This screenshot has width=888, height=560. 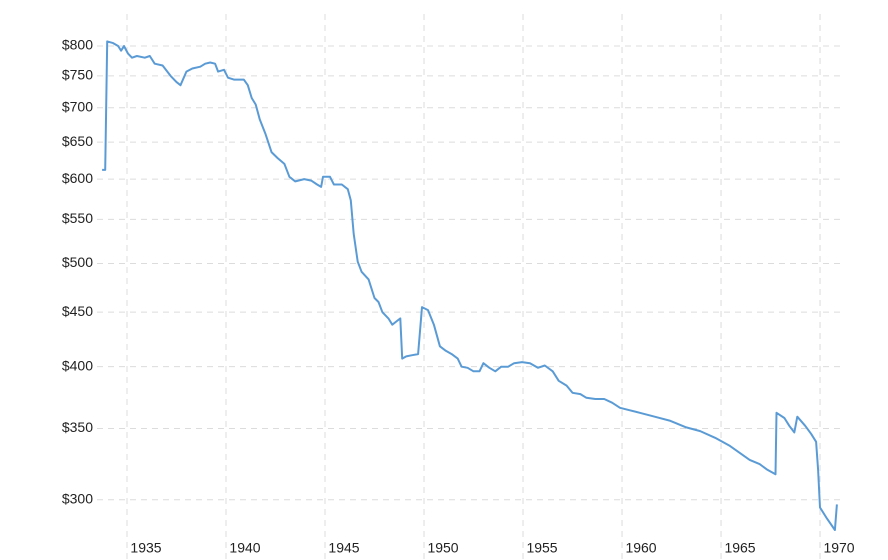 I want to click on x-tick-label: 1945, so click(x=343, y=548).